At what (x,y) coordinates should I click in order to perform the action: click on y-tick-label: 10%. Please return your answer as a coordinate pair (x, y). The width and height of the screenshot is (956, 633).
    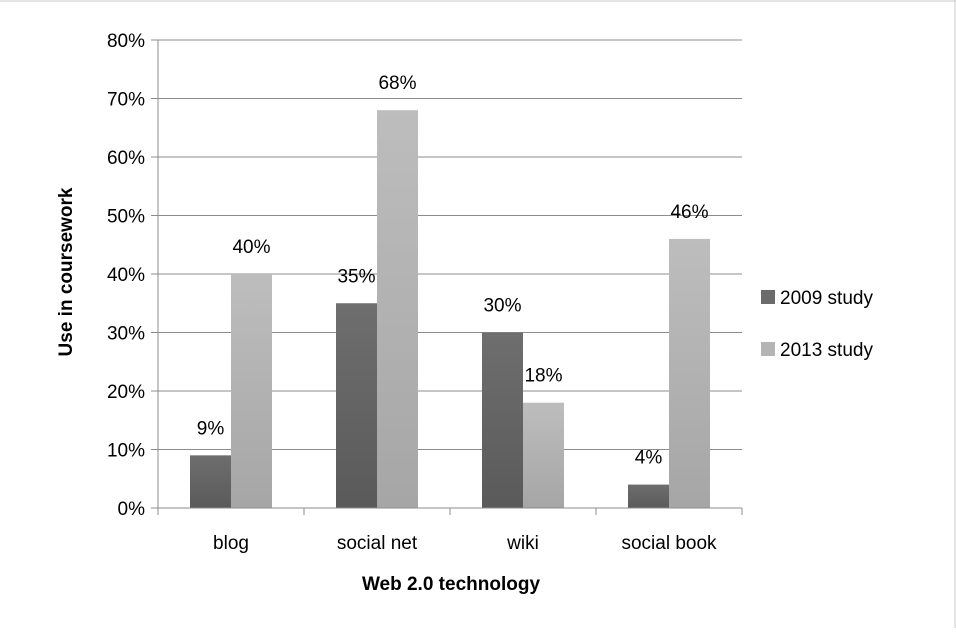
    Looking at the image, I should click on (126, 451).